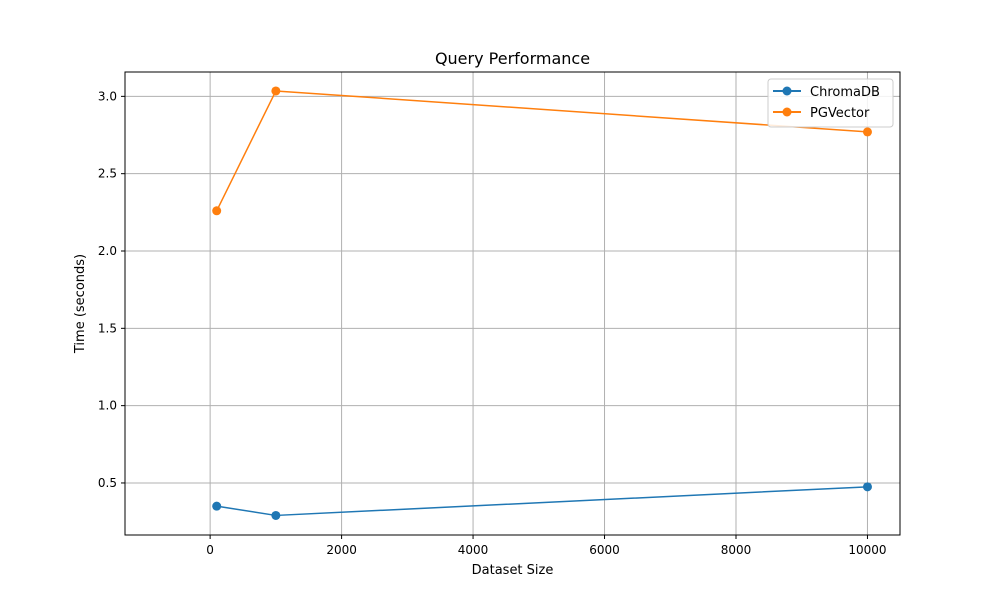  I want to click on legend-label-pgvector: PGVector, so click(840, 113).